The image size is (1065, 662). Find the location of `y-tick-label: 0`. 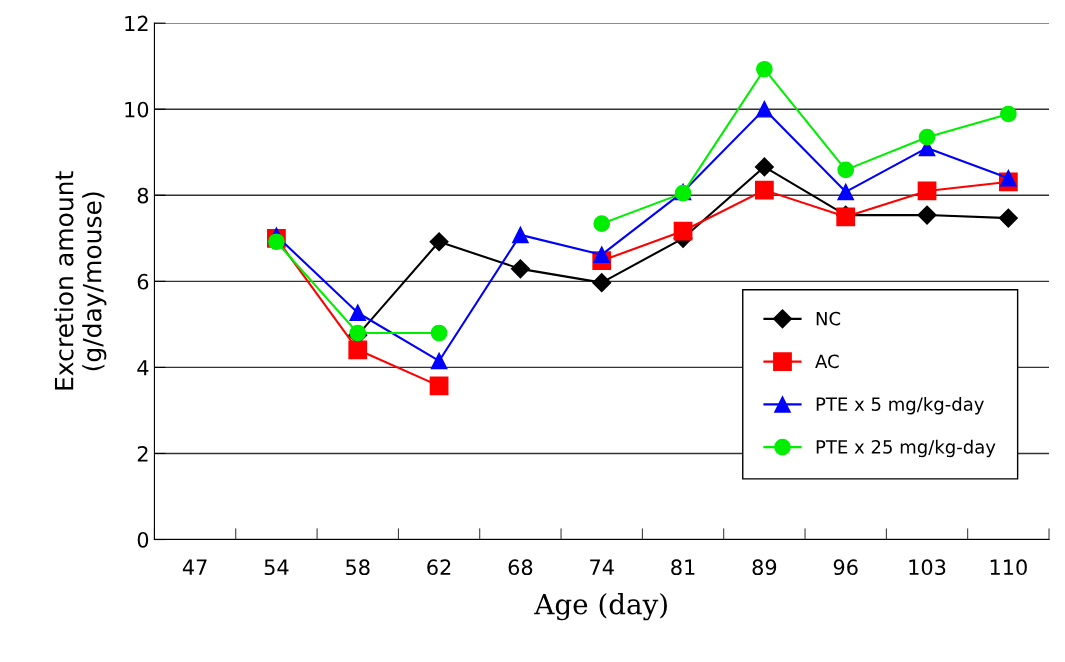

y-tick-label: 0 is located at coordinates (143, 539).